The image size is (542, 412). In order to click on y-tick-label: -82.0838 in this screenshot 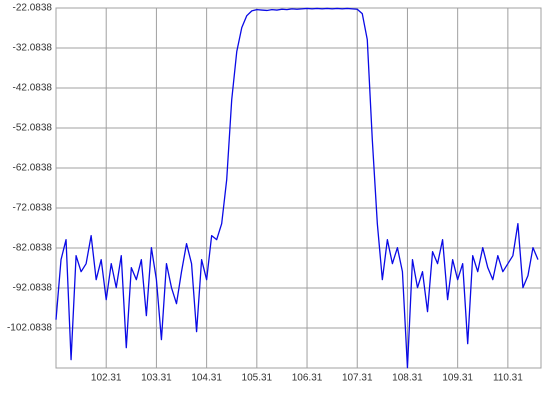, I will do `click(33, 248)`.